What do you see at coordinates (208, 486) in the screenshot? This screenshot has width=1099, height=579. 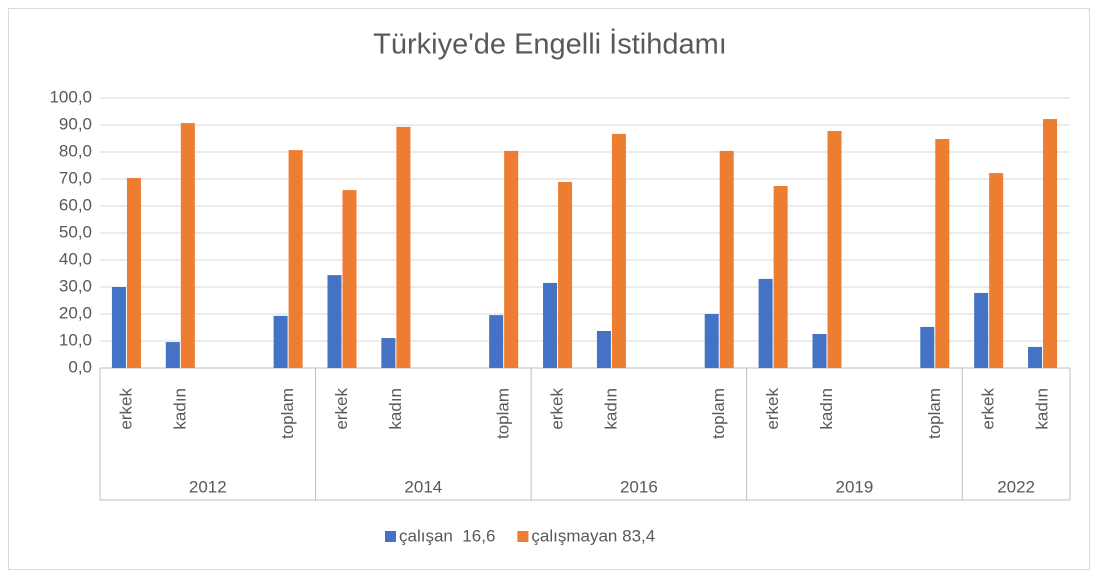 I see `group-label: 2012` at bounding box center [208, 486].